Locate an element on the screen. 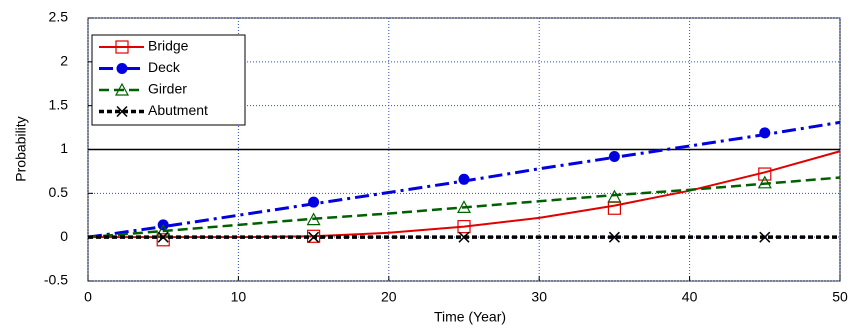 The image size is (861, 329). legend-label: Girder is located at coordinates (167, 89).